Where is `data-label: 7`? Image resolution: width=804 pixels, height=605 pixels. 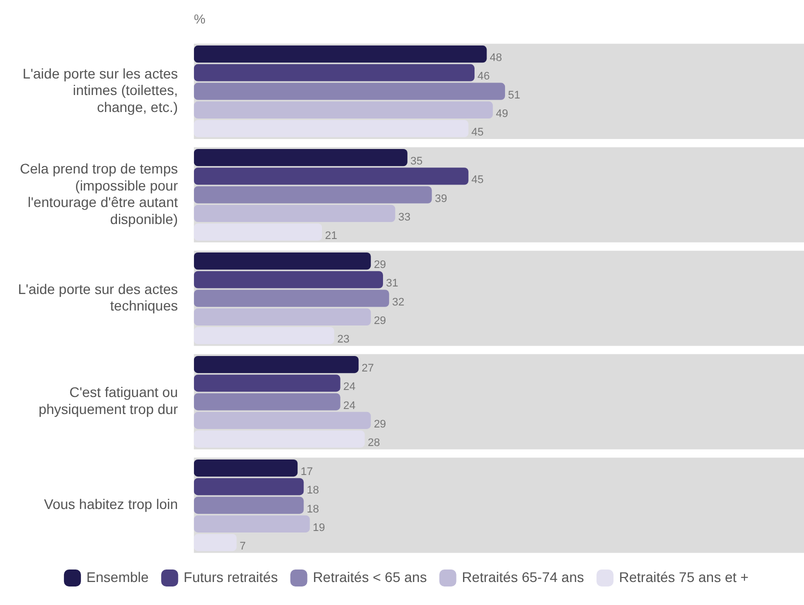 data-label: 7 is located at coordinates (243, 546).